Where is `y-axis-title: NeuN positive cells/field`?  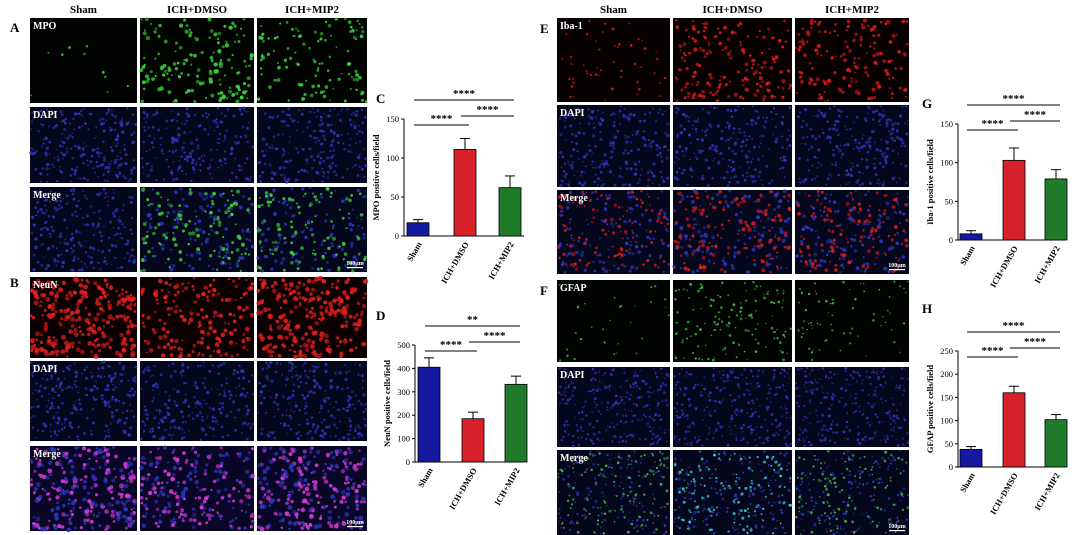
y-axis-title: NeuN positive cells/field is located at coordinates (387, 403).